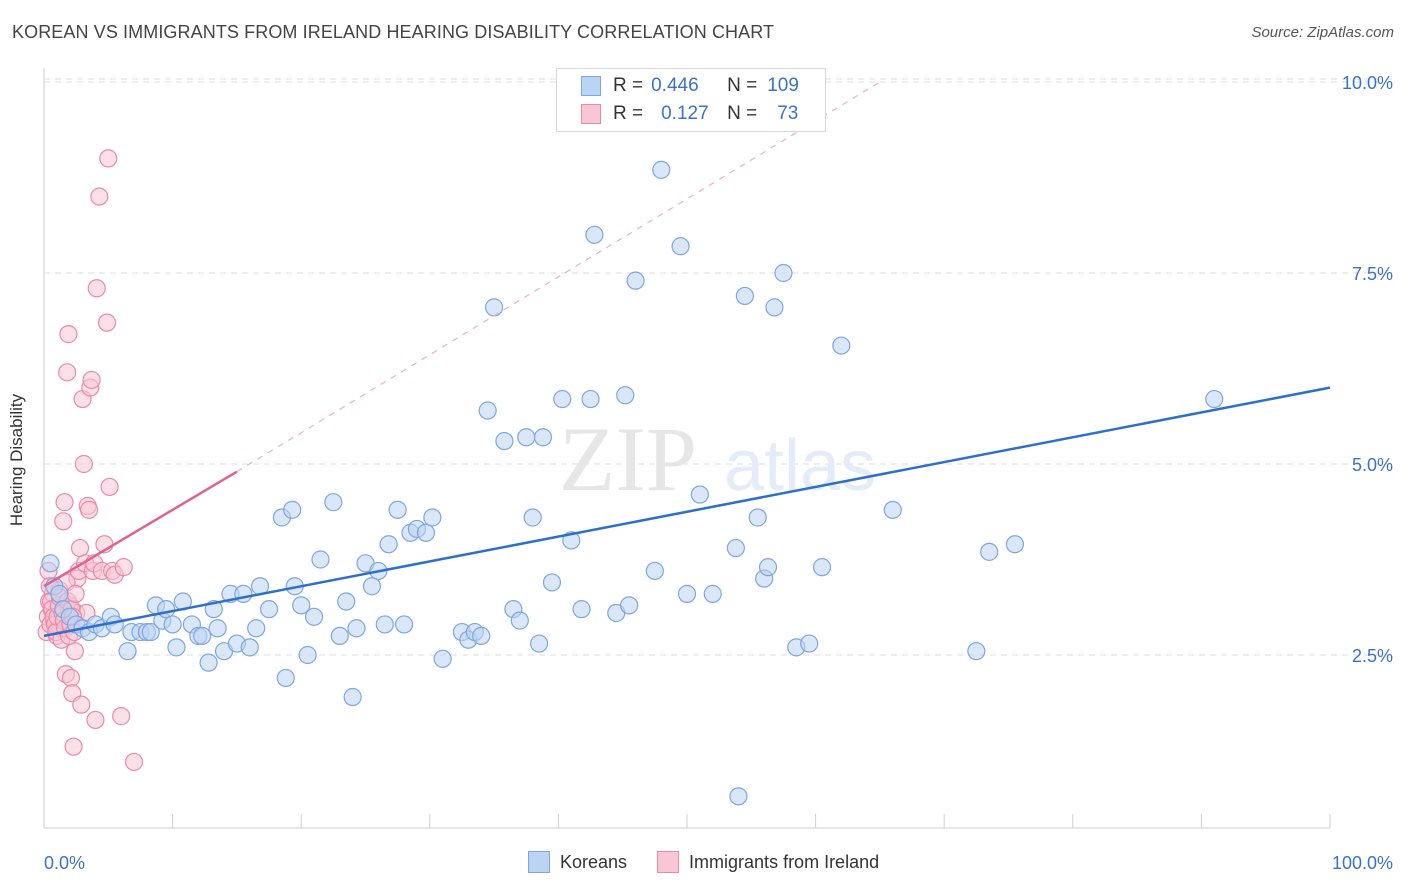 This screenshot has width=1406, height=892. I want to click on watermark: ZIP atlas, so click(717, 459).